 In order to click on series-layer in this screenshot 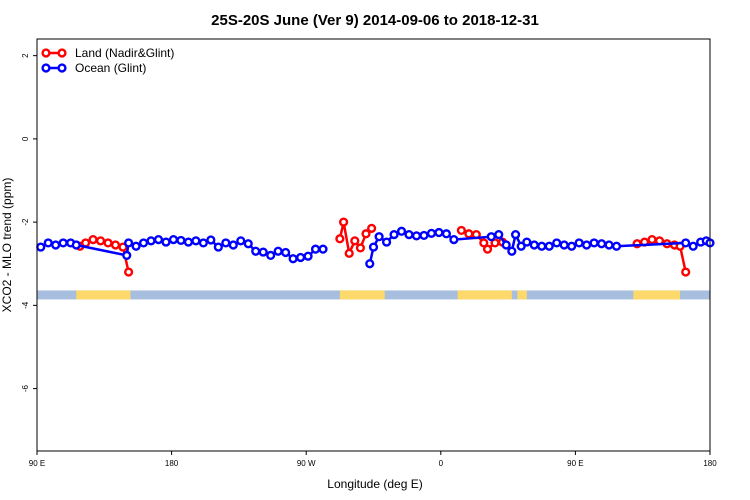, I will do `click(375, 247)`.